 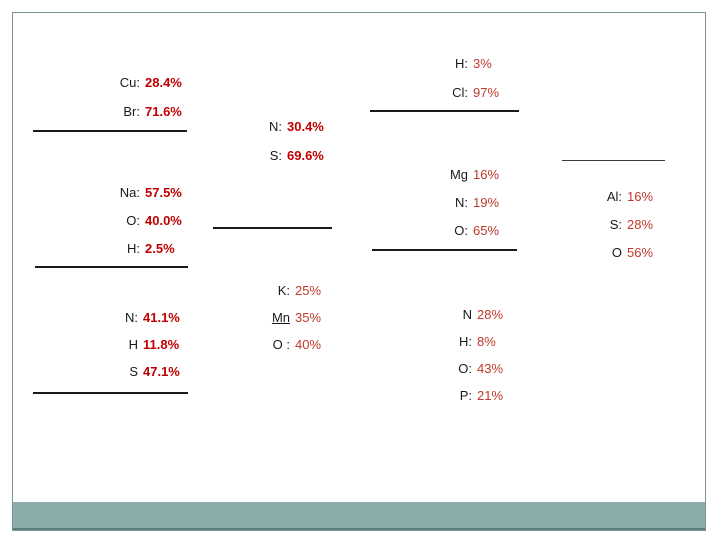 I want to click on percent-value: 69.6%, so click(x=305, y=155).